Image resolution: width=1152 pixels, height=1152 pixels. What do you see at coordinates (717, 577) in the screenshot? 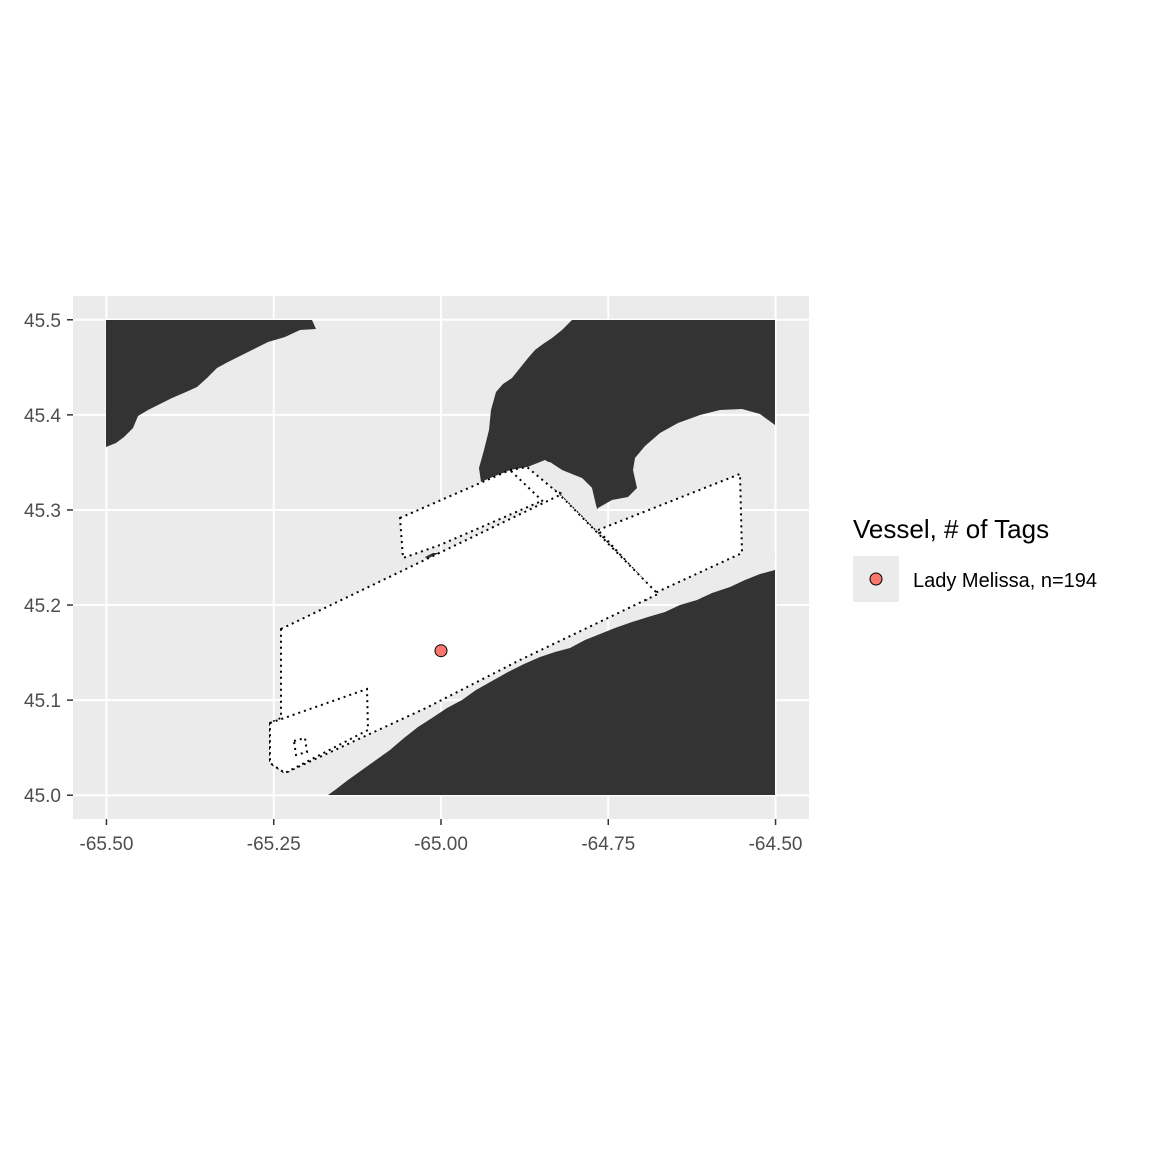
I see `shallow-water-south` at bounding box center [717, 577].